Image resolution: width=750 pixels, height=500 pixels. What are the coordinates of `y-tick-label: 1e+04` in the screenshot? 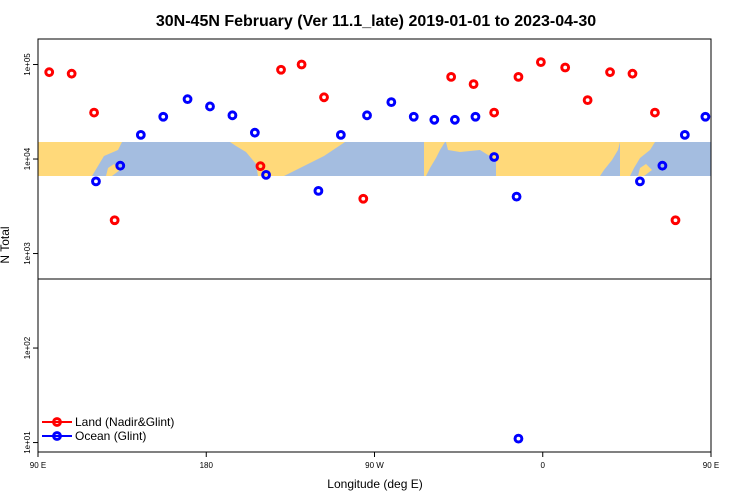 It's located at (27, 158).